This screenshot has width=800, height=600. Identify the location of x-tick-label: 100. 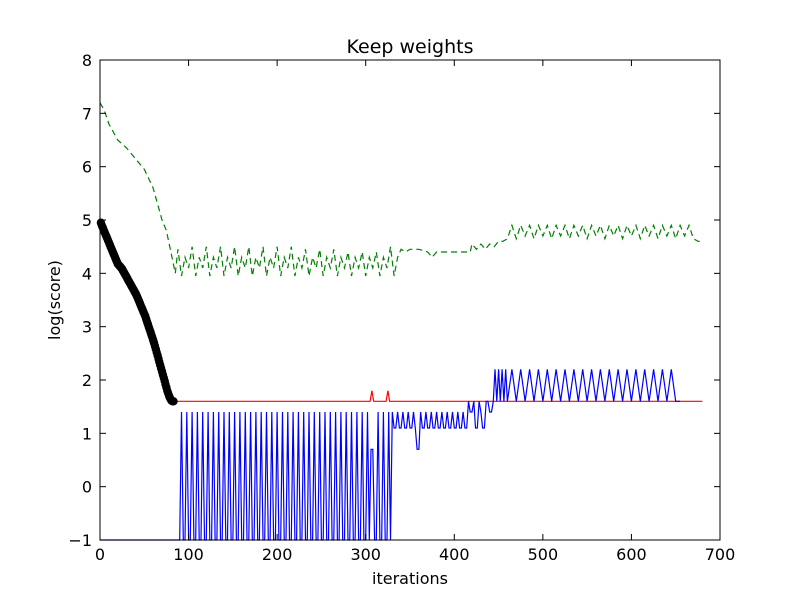
(188, 554).